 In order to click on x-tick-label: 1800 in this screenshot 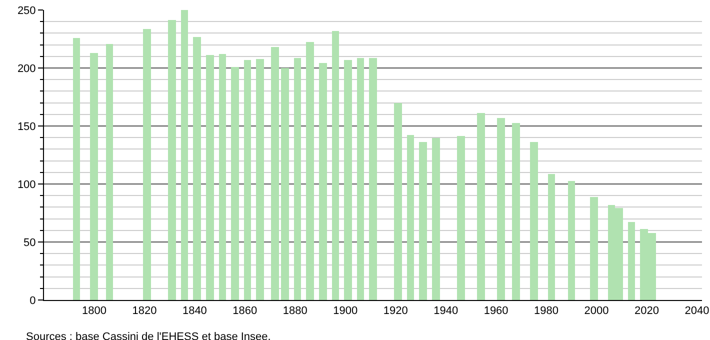, I will do `click(94, 311)`.